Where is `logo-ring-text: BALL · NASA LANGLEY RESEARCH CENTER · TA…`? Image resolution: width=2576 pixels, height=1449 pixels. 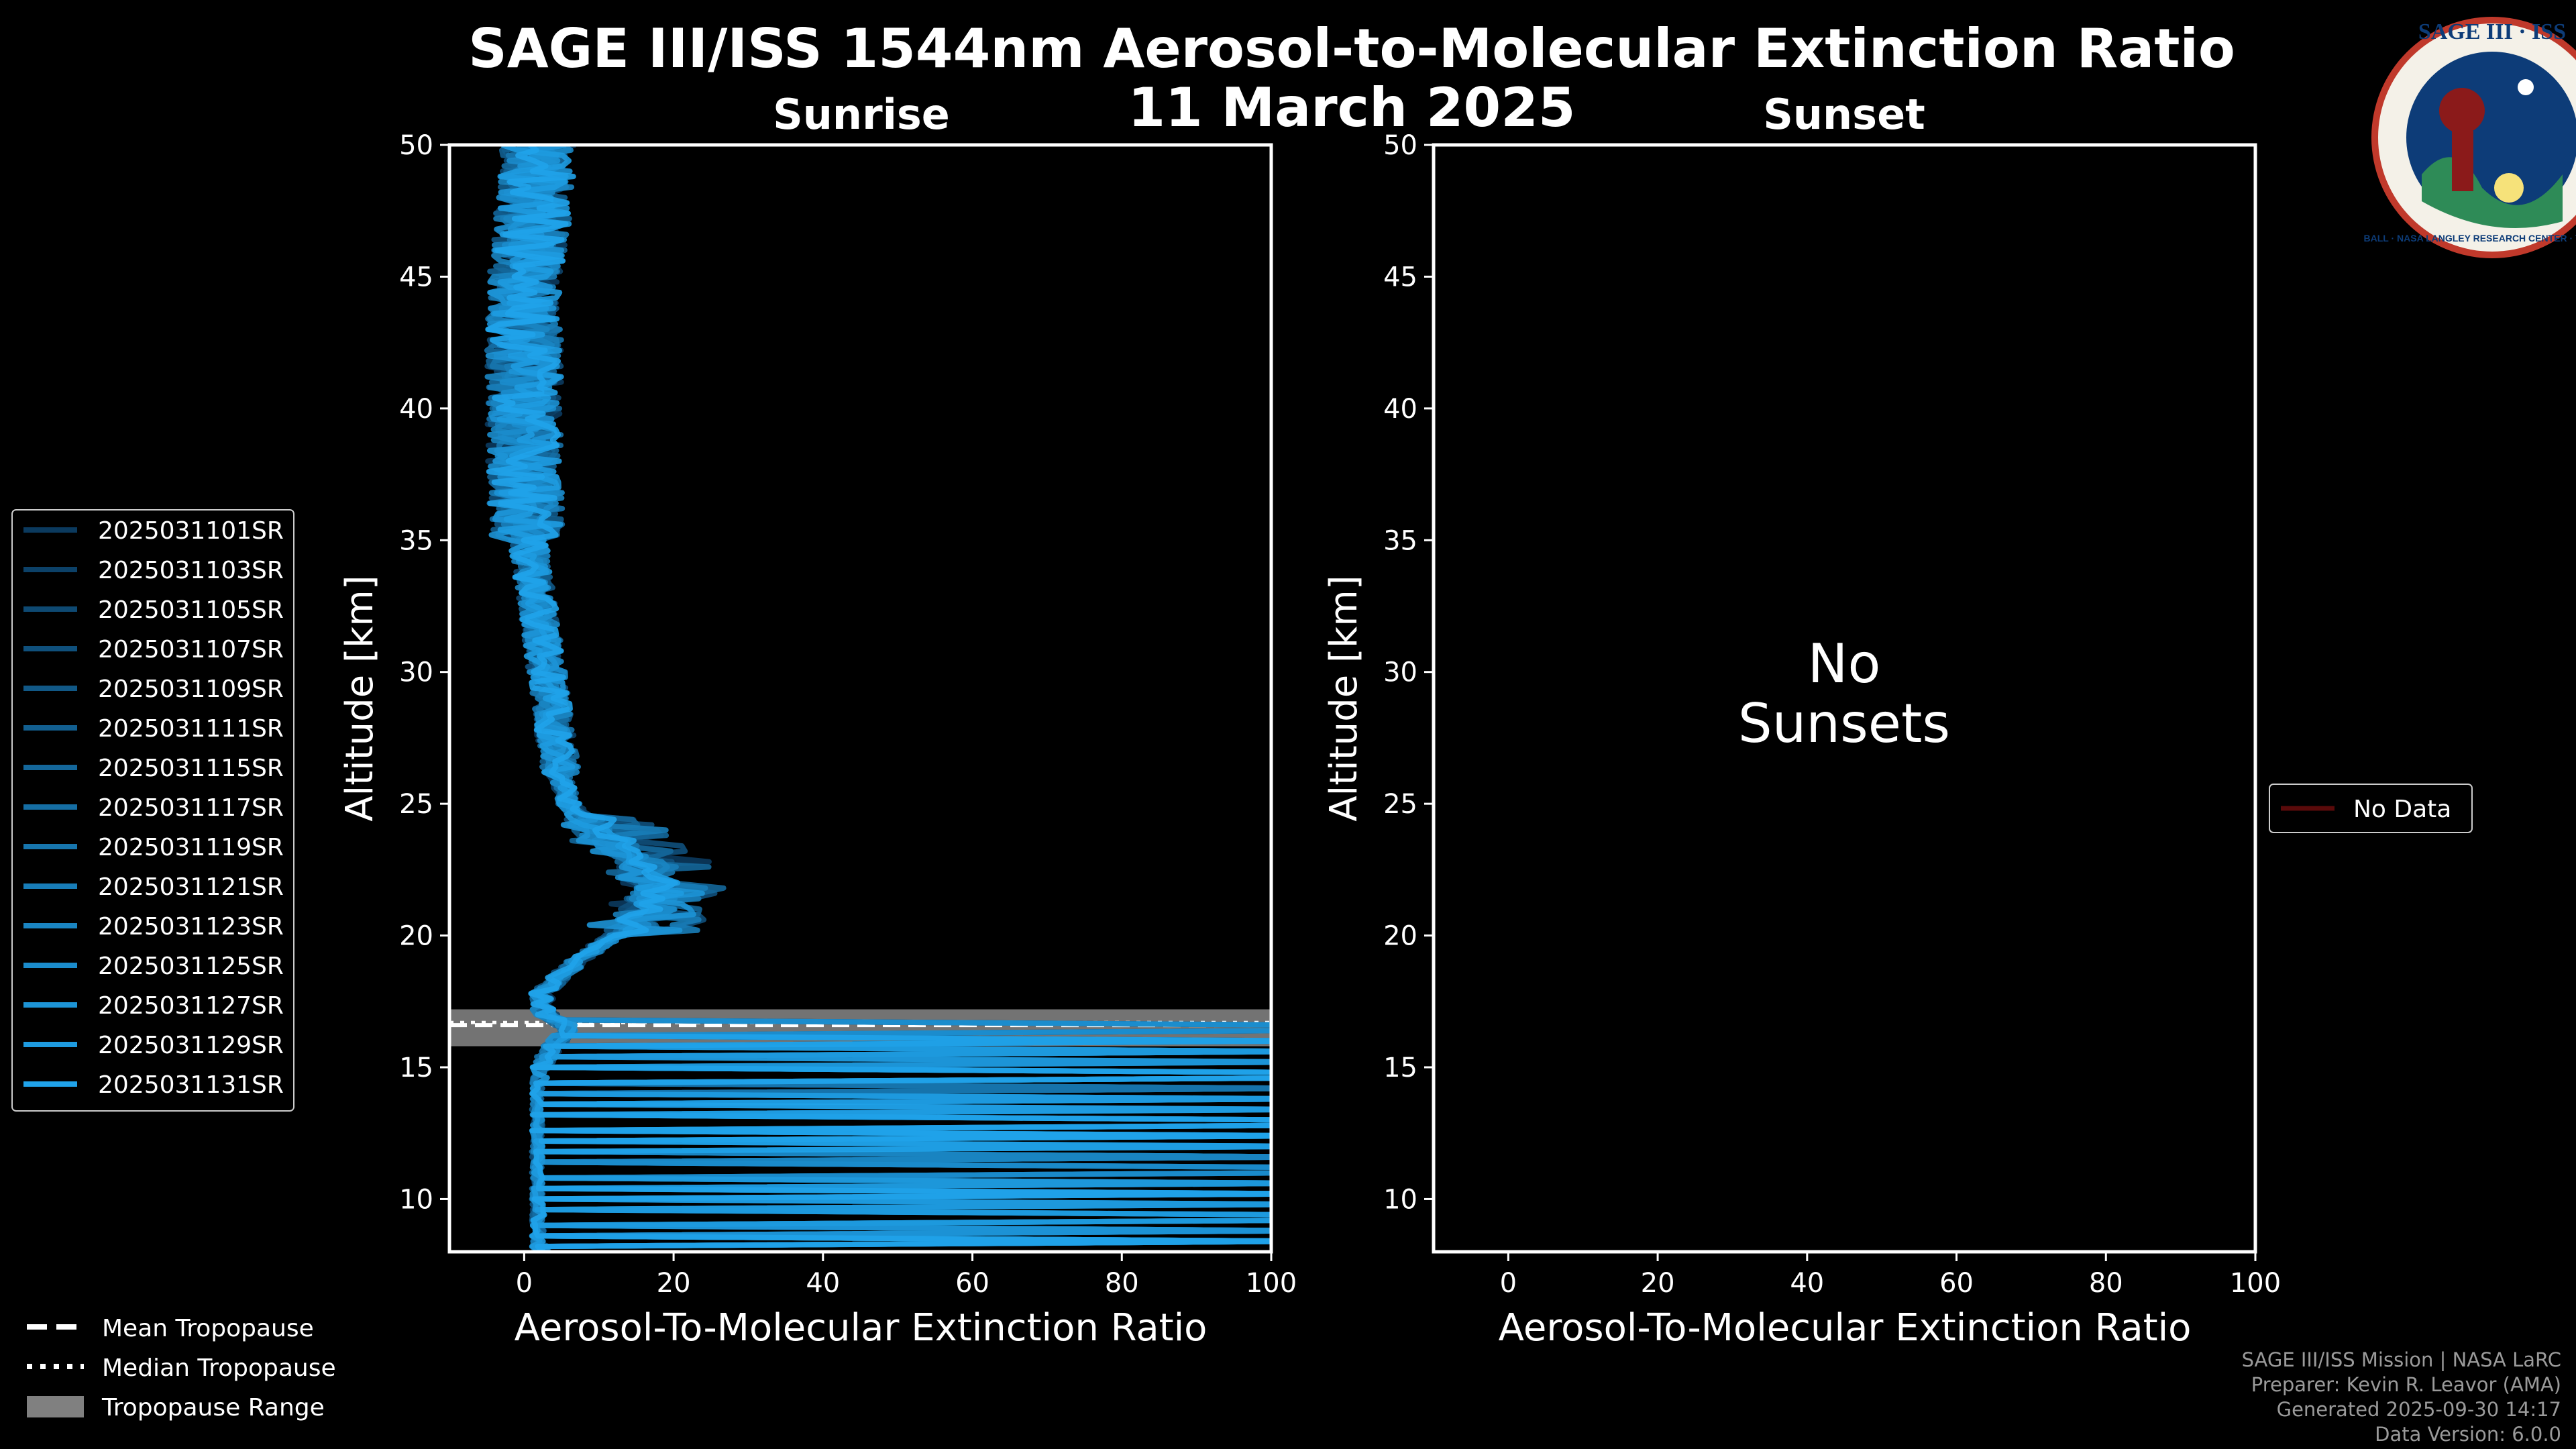 logo-ring-text: BALL · NASA LANGLEY RESEARCH CENTER · TA… is located at coordinates (2470, 238).